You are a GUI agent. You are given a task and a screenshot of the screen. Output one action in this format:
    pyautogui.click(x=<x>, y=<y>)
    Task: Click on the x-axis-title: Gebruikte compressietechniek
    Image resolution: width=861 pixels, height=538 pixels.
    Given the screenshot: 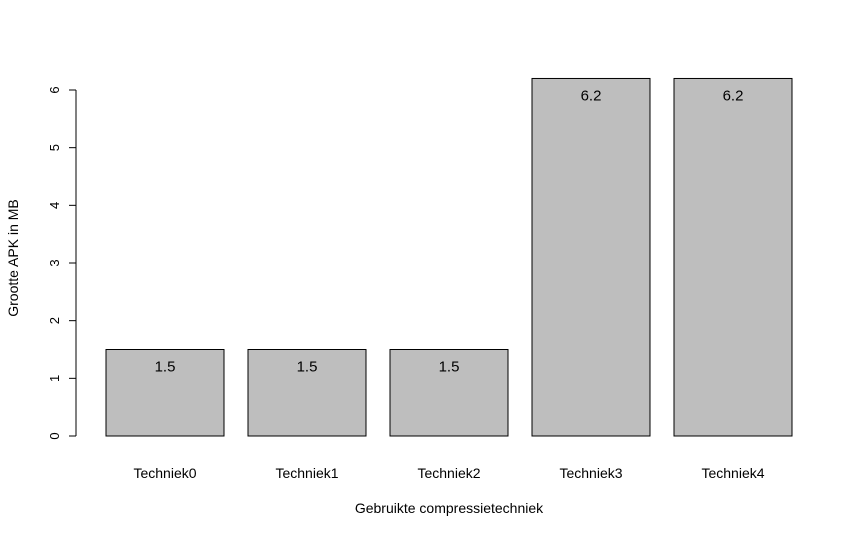 What is the action you would take?
    pyautogui.click(x=449, y=508)
    